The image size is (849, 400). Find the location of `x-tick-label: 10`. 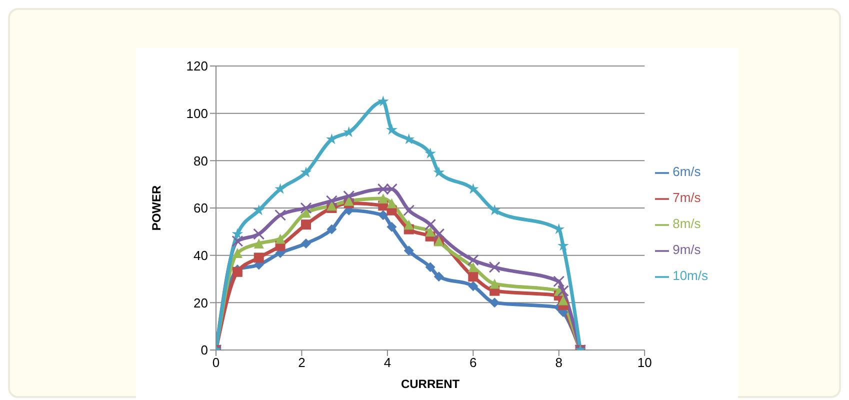

x-tick-label: 10 is located at coordinates (644, 362).